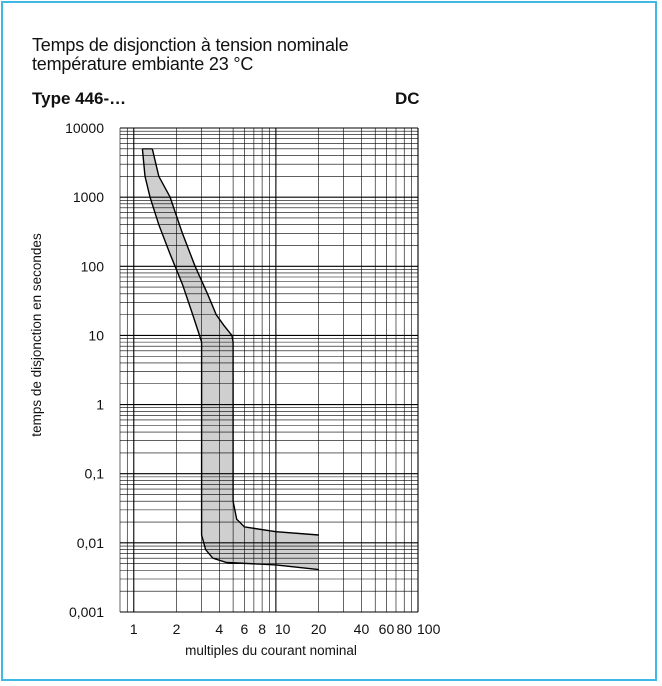 This screenshot has width=662, height=686. I want to click on y-tick-label: 100, so click(93, 266).